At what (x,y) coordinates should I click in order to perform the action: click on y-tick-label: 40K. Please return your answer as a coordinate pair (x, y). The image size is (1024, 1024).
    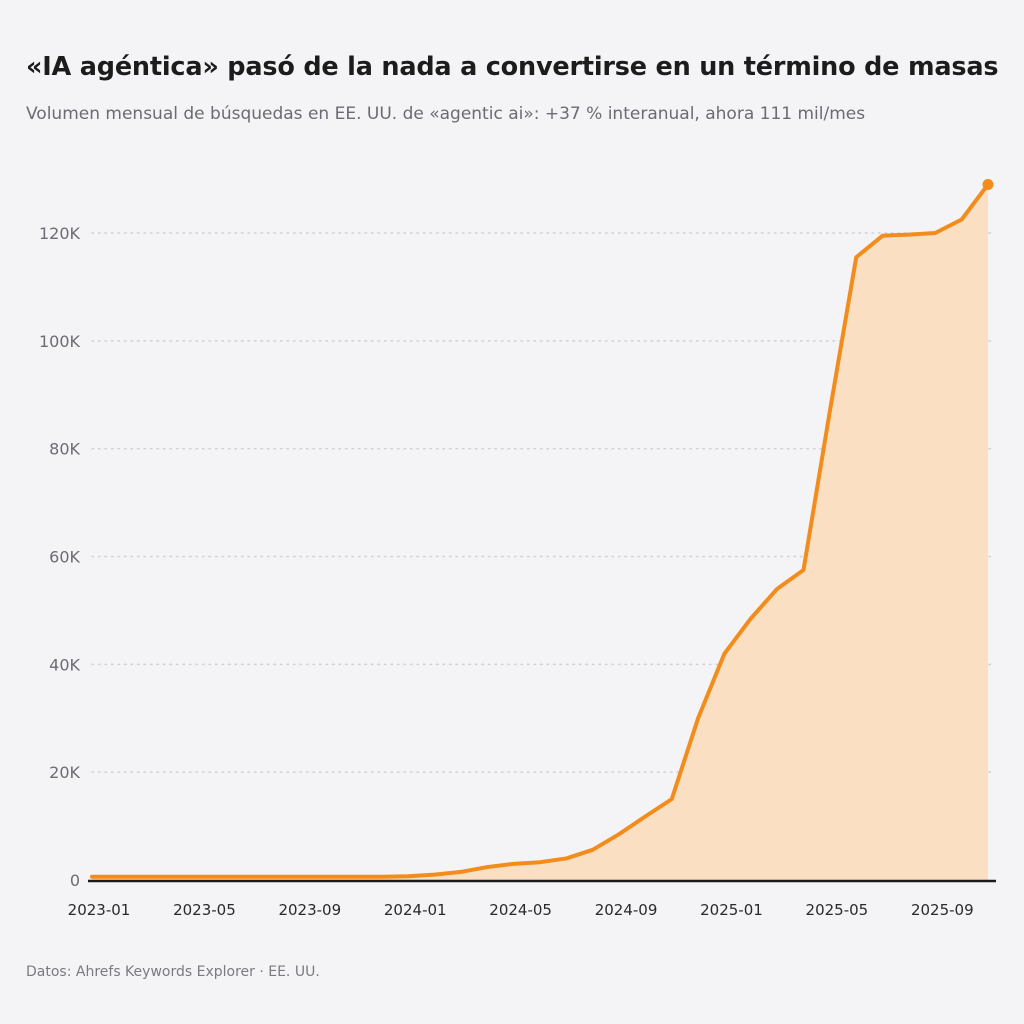
    Looking at the image, I should click on (64, 664).